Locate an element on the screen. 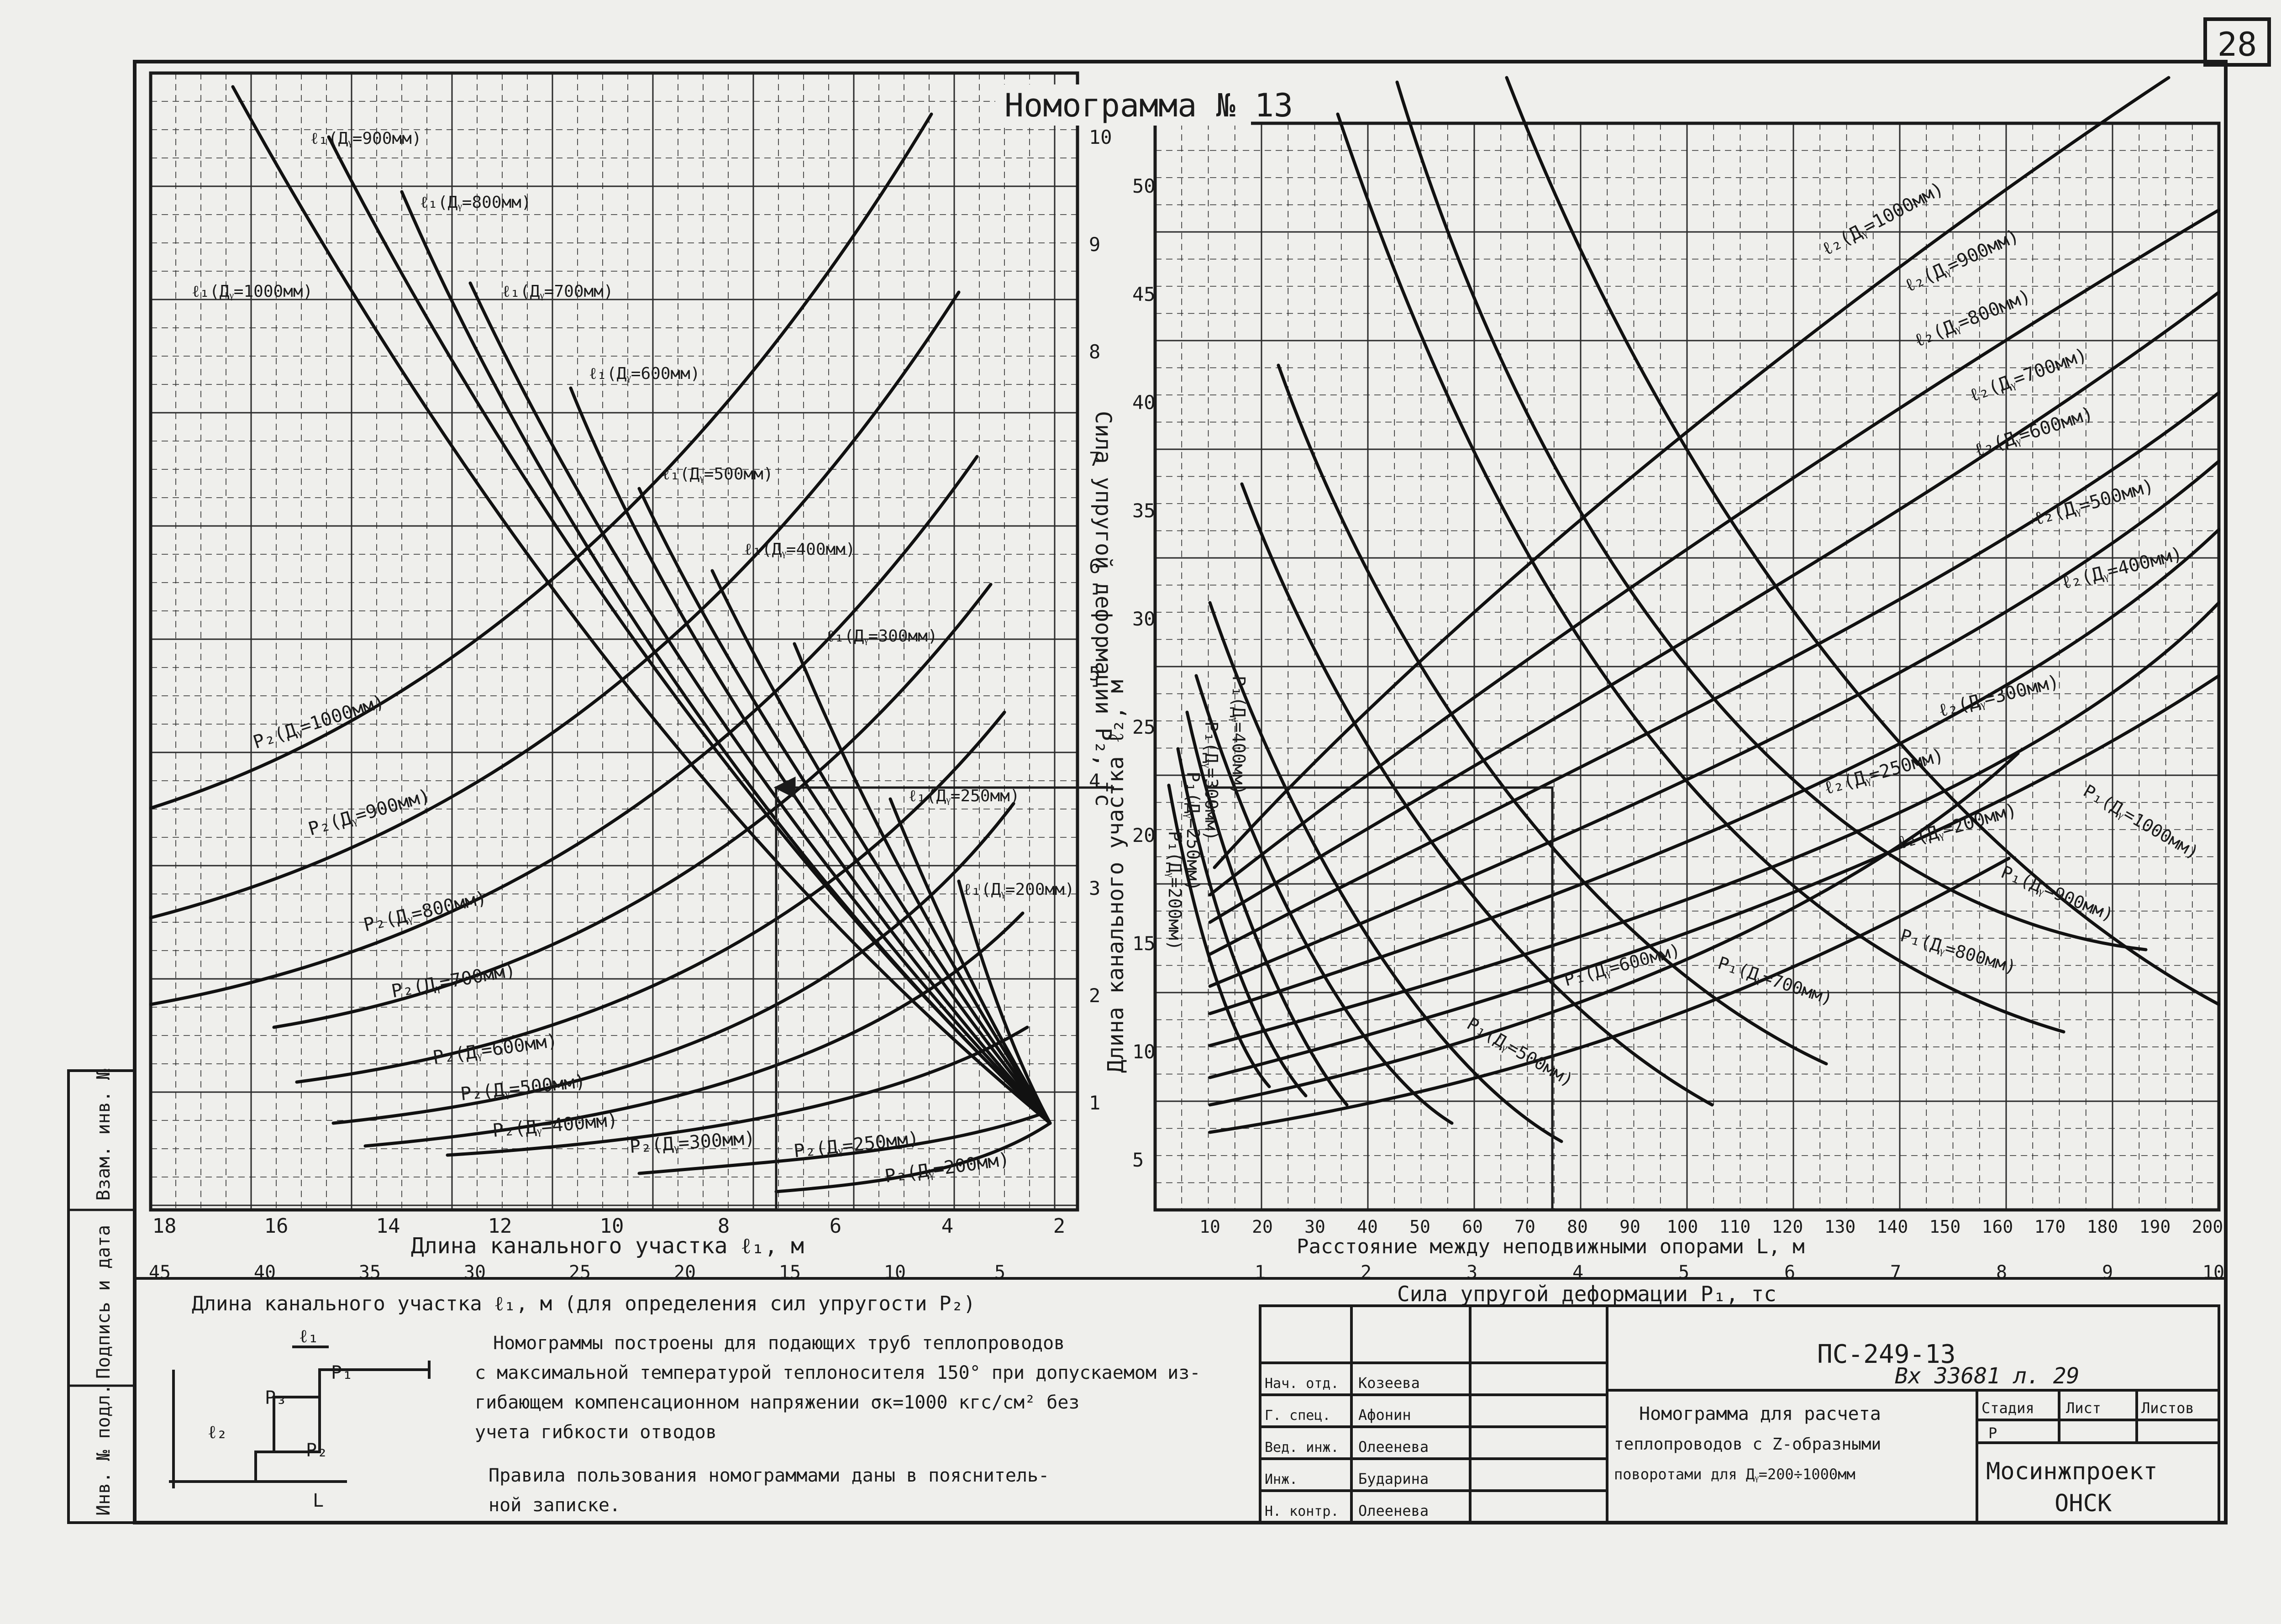 The width and height of the screenshot is (2281, 1624). left-x-top-tick: 12 is located at coordinates (500, 1226).